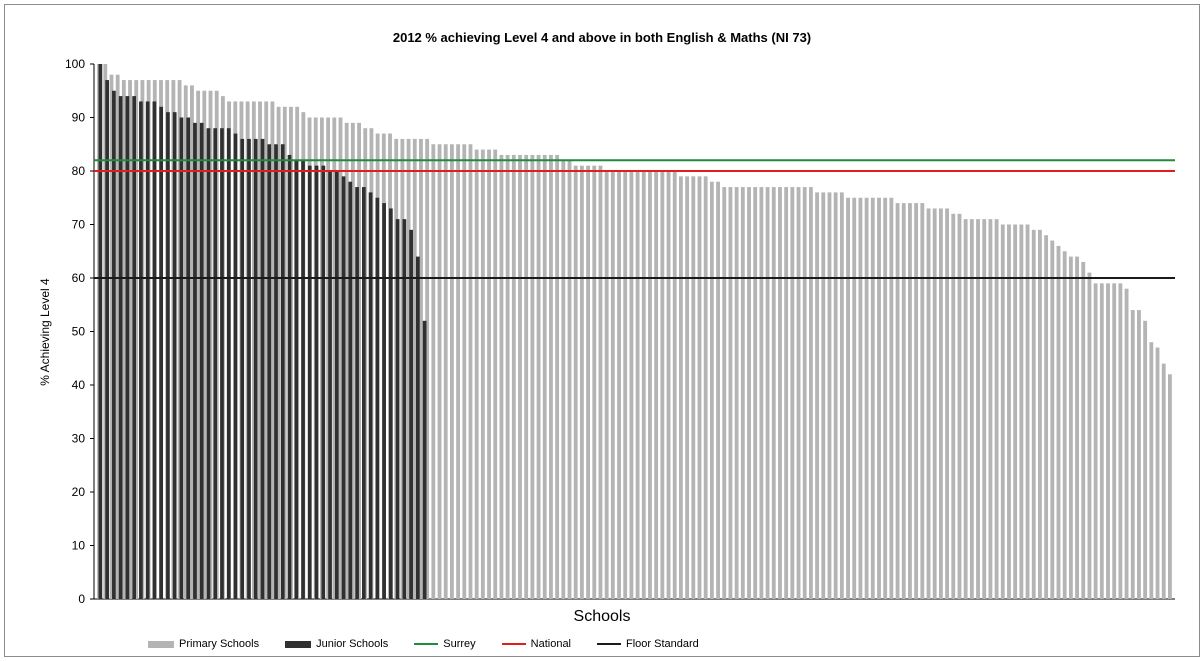 This screenshot has height=661, width=1204. What do you see at coordinates (609, 644) in the screenshot?
I see `legend-swatch-floor` at bounding box center [609, 644].